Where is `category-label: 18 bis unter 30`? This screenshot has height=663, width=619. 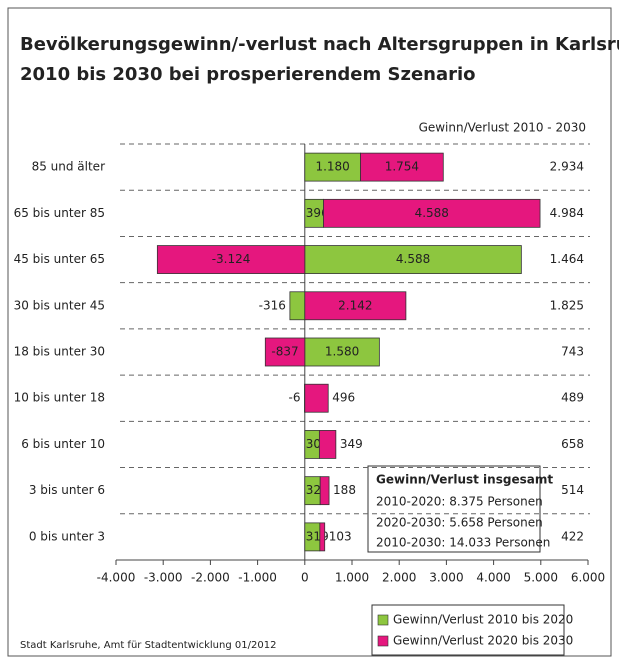
category-label: 18 bis unter 30 is located at coordinates (59, 352).